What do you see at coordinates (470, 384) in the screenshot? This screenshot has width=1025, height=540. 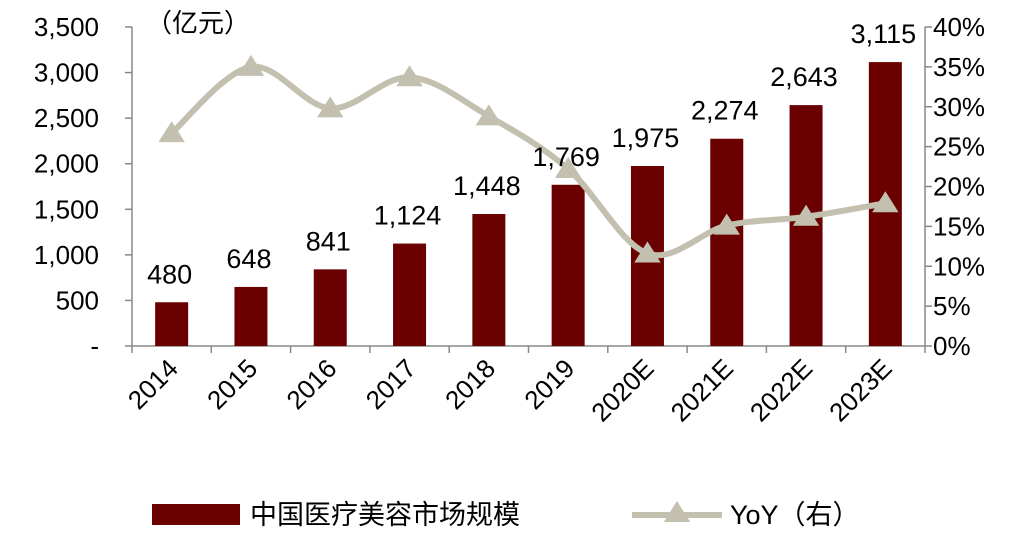 I see `x-axis-tick-label: 2018` at bounding box center [470, 384].